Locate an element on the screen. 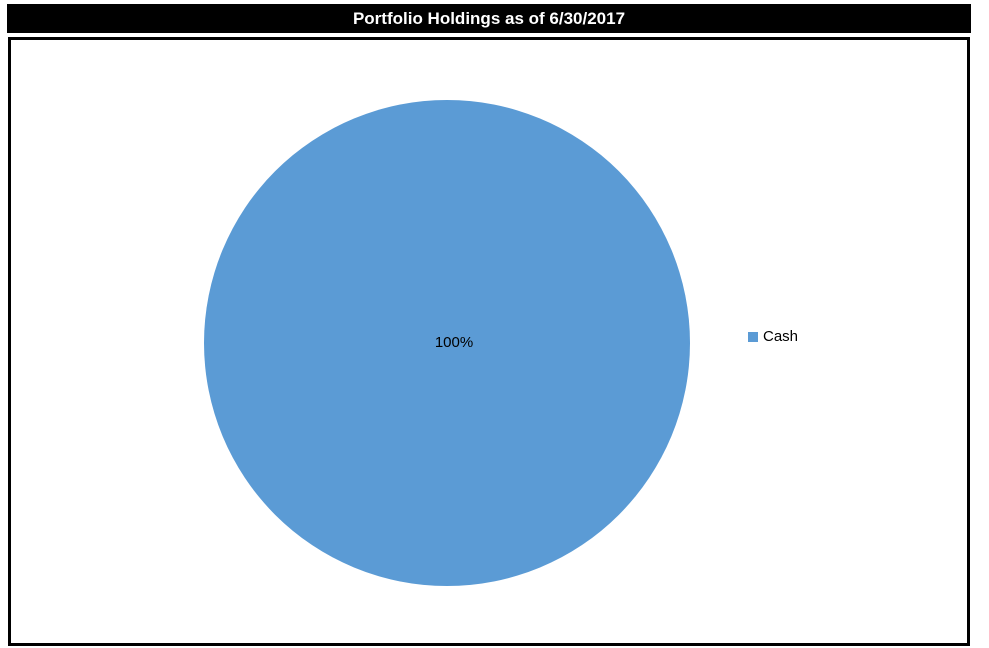 Image resolution: width=989 pixels, height=648 pixels. pie-labels: 100% is located at coordinates (454, 342).